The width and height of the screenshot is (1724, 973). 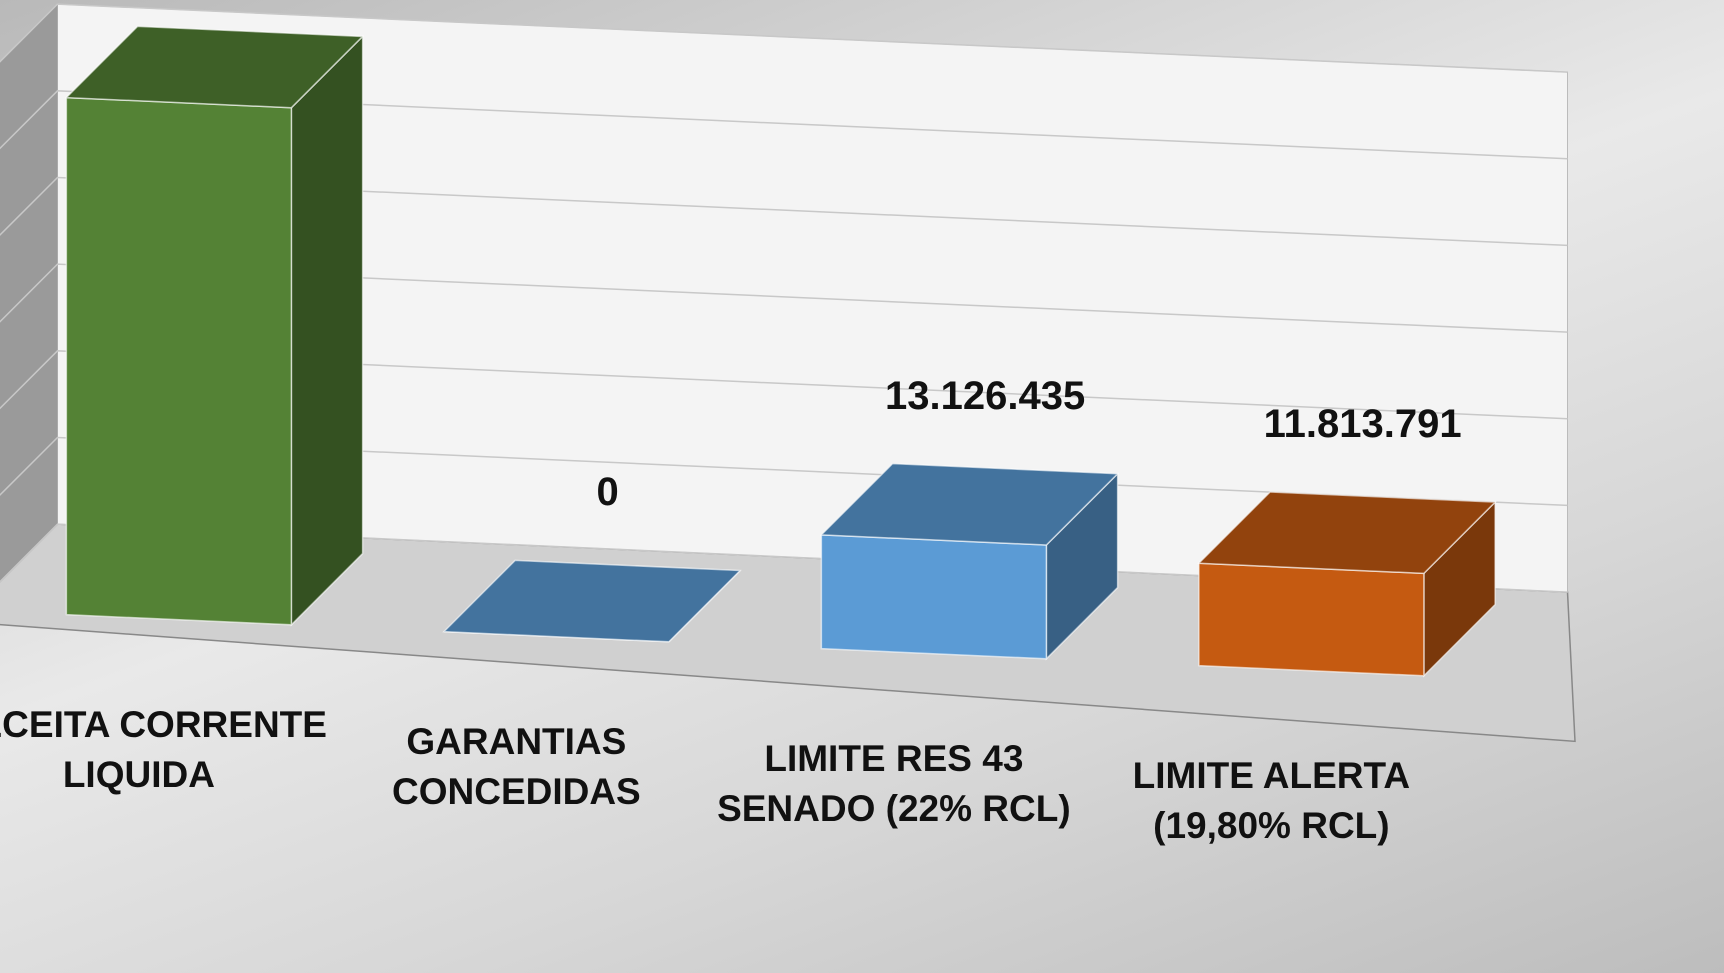 What do you see at coordinates (985, 395) in the screenshot?
I see `value-label: 13.126.435` at bounding box center [985, 395].